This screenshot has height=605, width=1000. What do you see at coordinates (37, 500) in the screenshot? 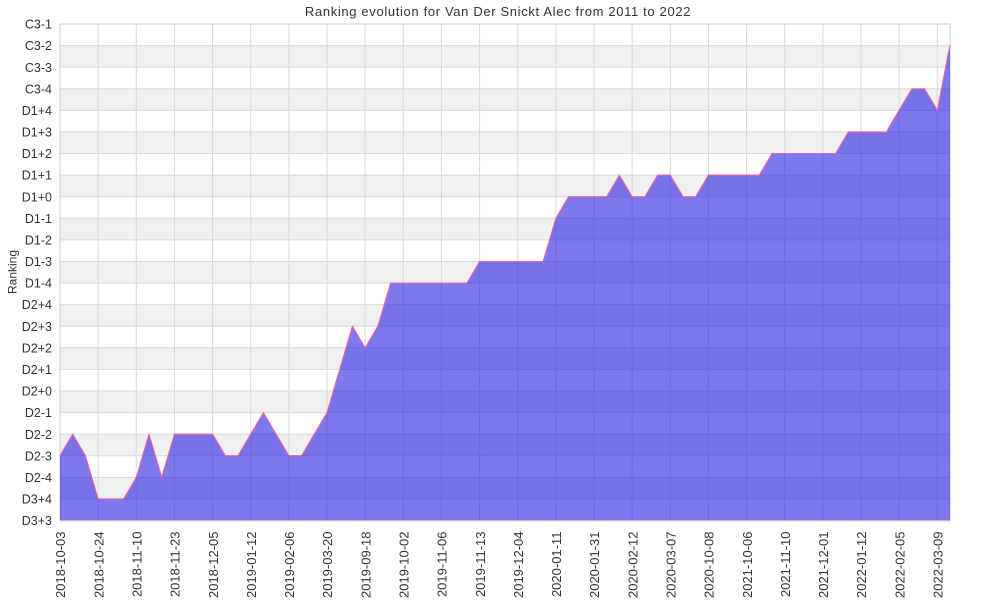
I see `svg-text: D3+4` at bounding box center [37, 500].